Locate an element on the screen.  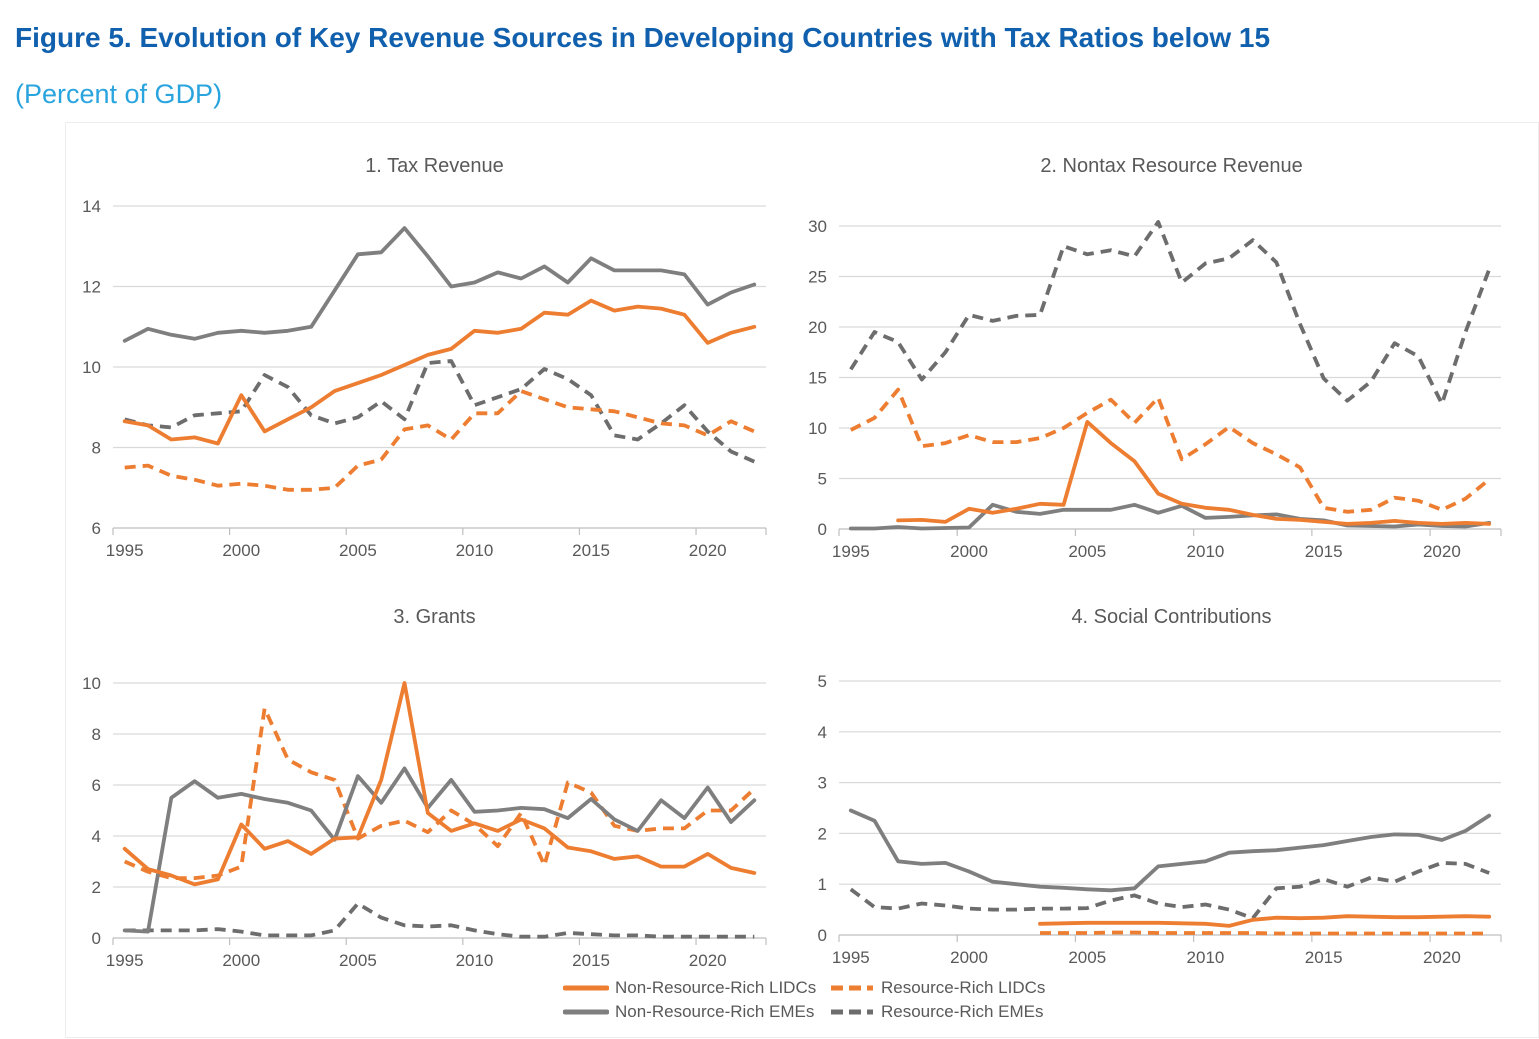
legend-label: Resource-Rich LIDCs is located at coordinates (963, 987).